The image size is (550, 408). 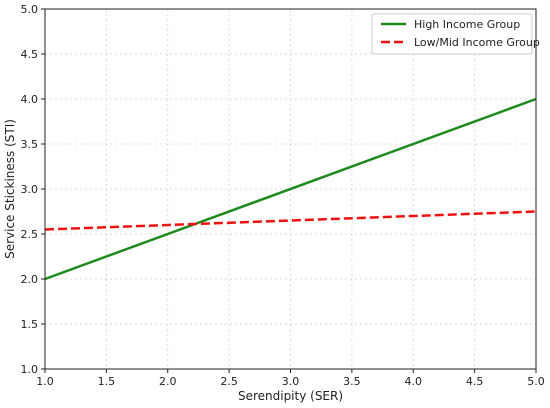 I want to click on y-tick-label: 3.5, so click(x=30, y=144).